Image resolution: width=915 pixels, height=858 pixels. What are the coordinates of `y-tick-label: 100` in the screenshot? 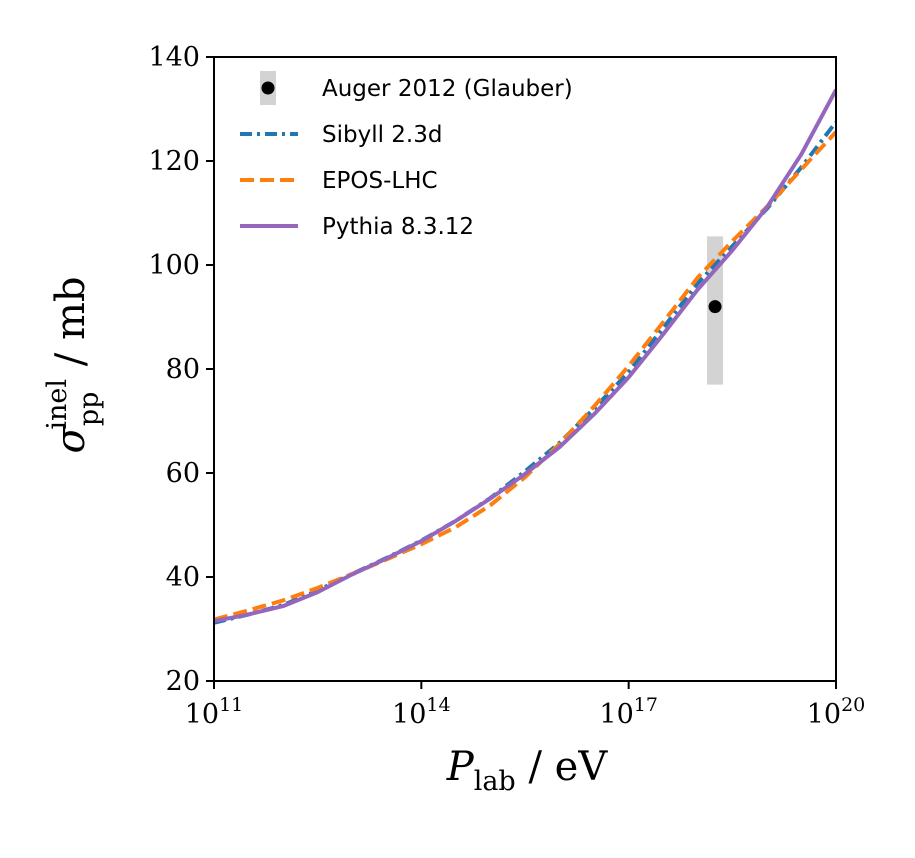 It's located at (174, 265).